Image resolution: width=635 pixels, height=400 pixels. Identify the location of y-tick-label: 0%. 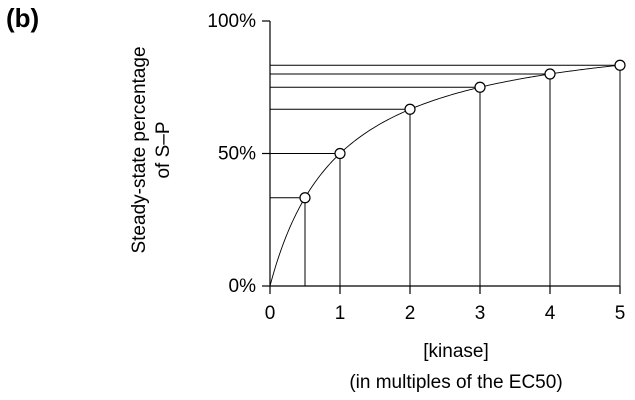
(243, 286).